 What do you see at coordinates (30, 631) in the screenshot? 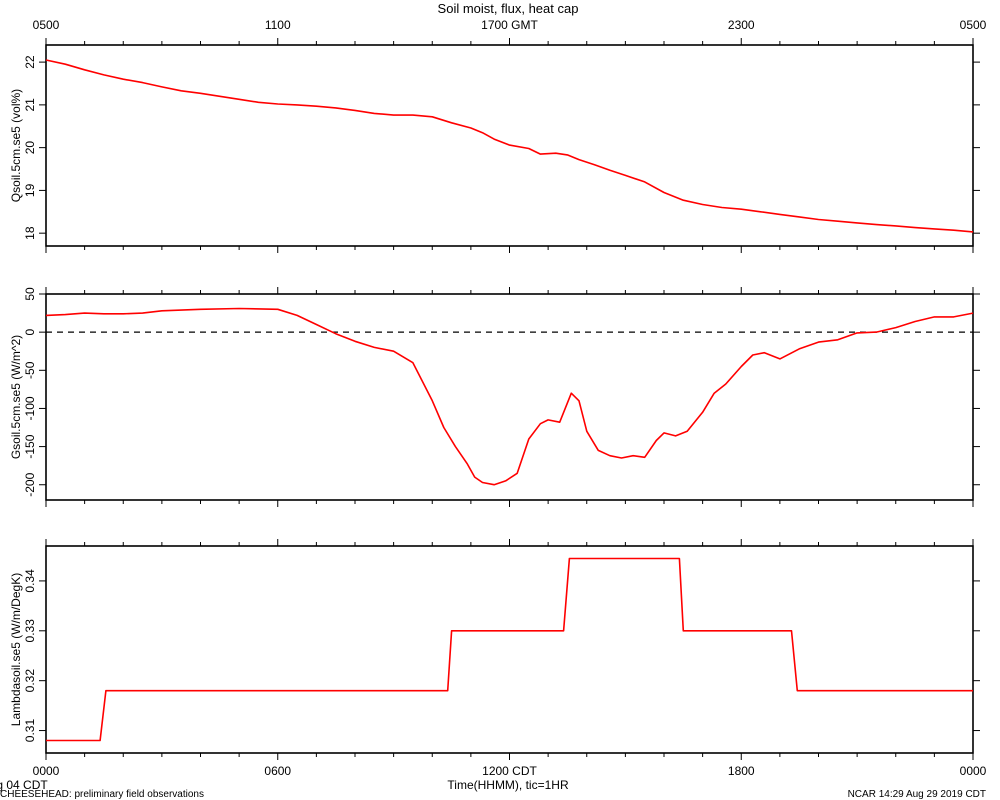
I see `y-tick-label: 0.33` at bounding box center [30, 631].